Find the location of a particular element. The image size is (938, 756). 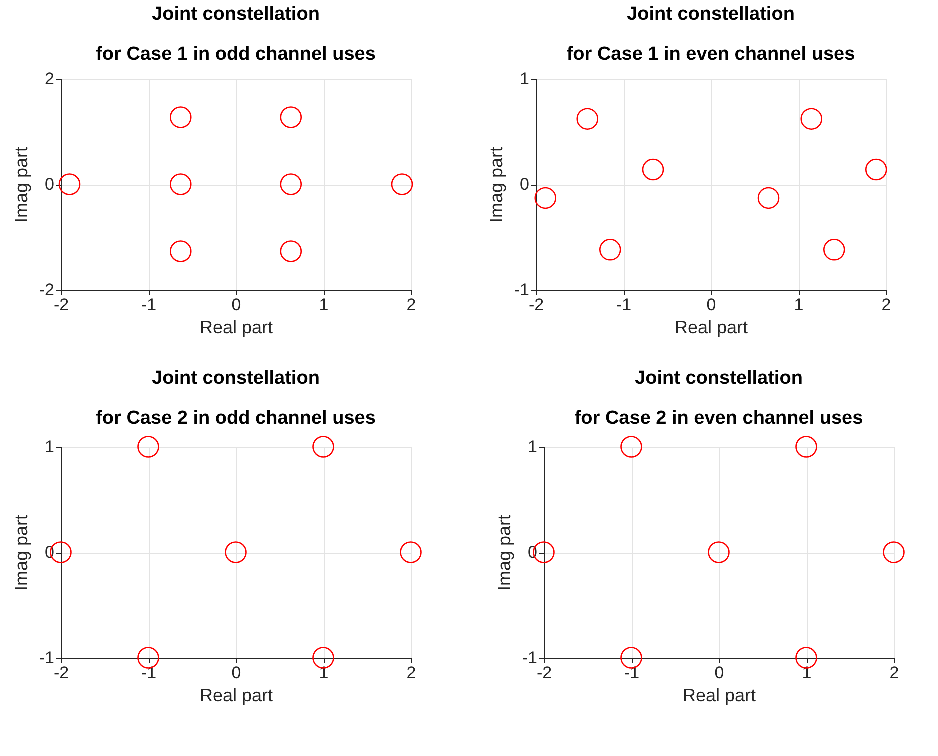

chart-title: Joint constellation for Case 2 in odd channel uses is located at coordinates (236, 399).